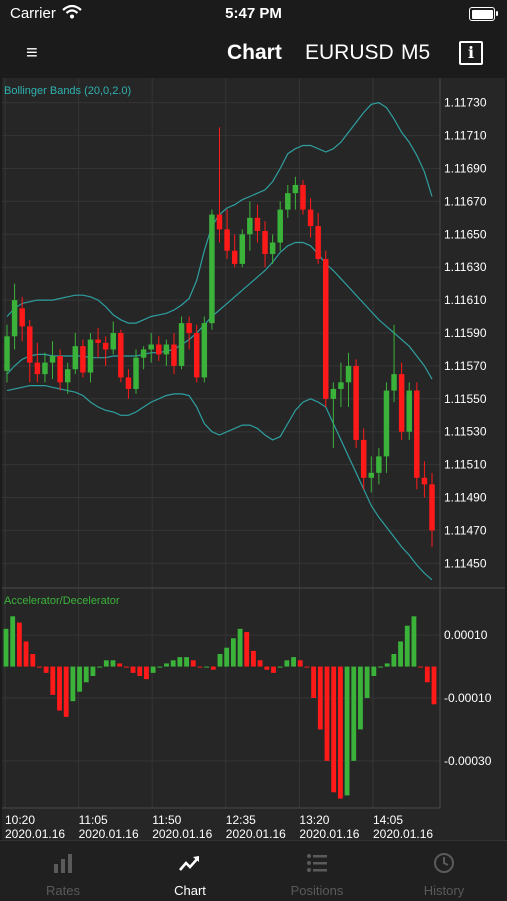 This screenshot has height=901, width=507. Describe the element at coordinates (219, 310) in the screenshot. I see `bollinger-middle-line` at that location.